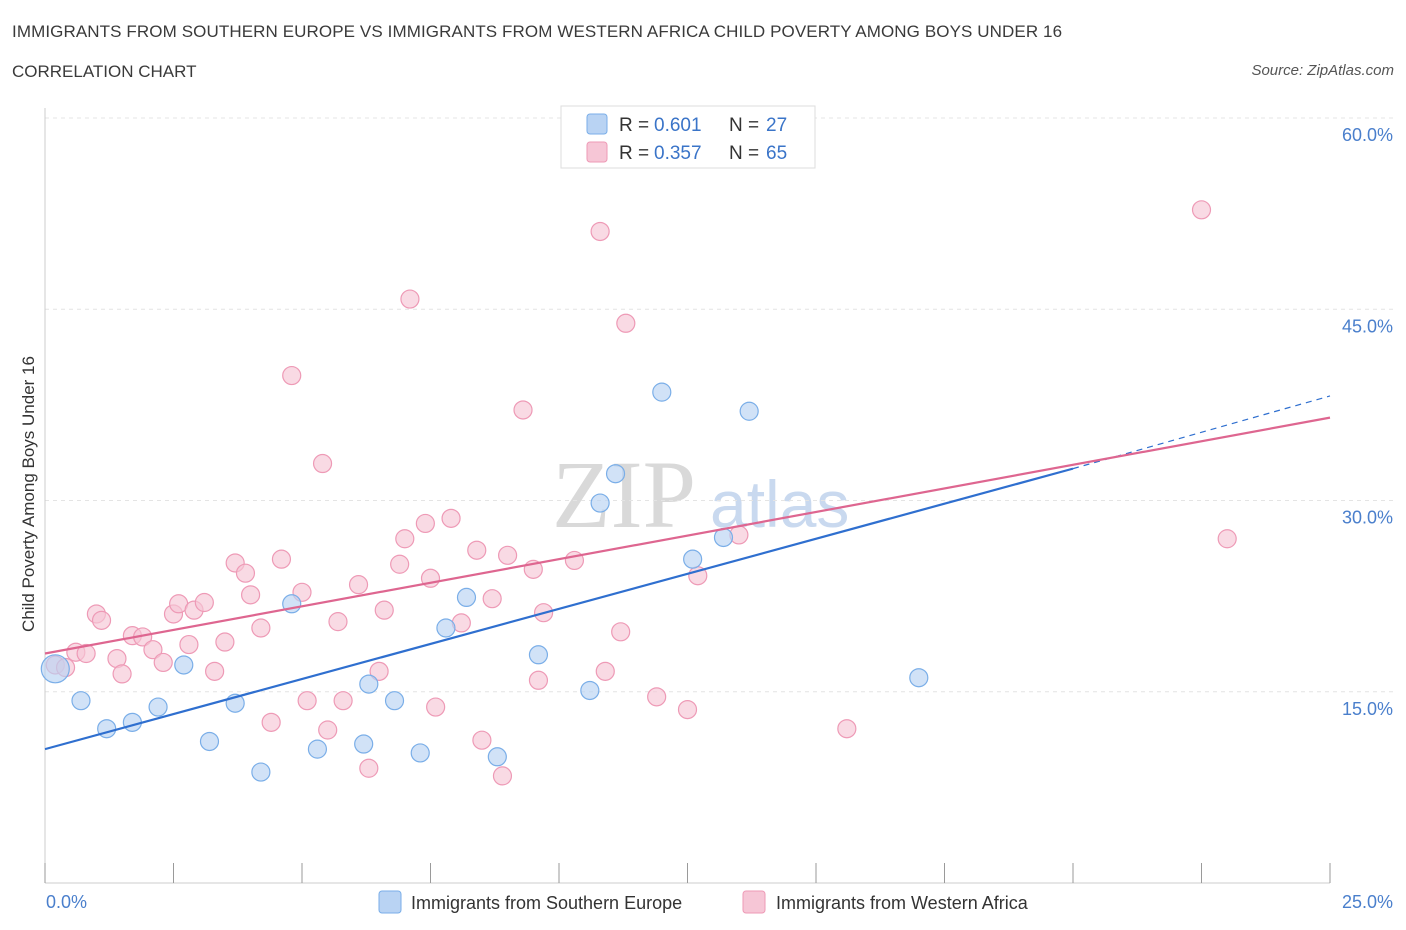  Describe the element at coordinates (624, 494) in the screenshot. I see `watermark-zip: ZIP` at that location.